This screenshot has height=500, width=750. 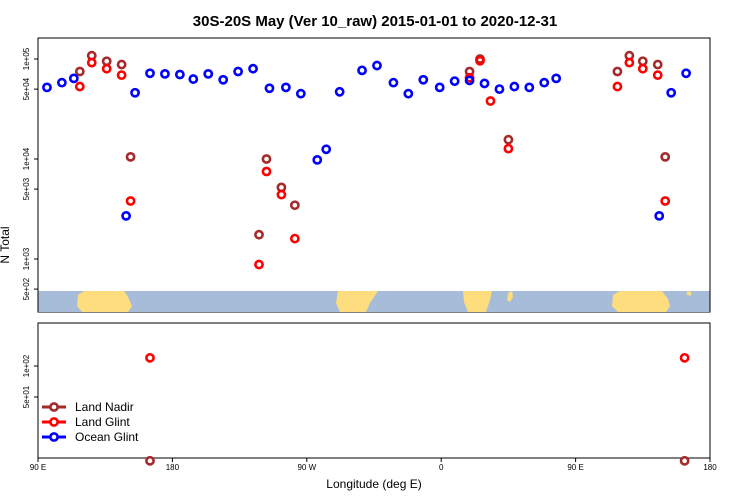 What do you see at coordinates (26, 365) in the screenshot?
I see `y-tick-label: 1e+02` at bounding box center [26, 365].